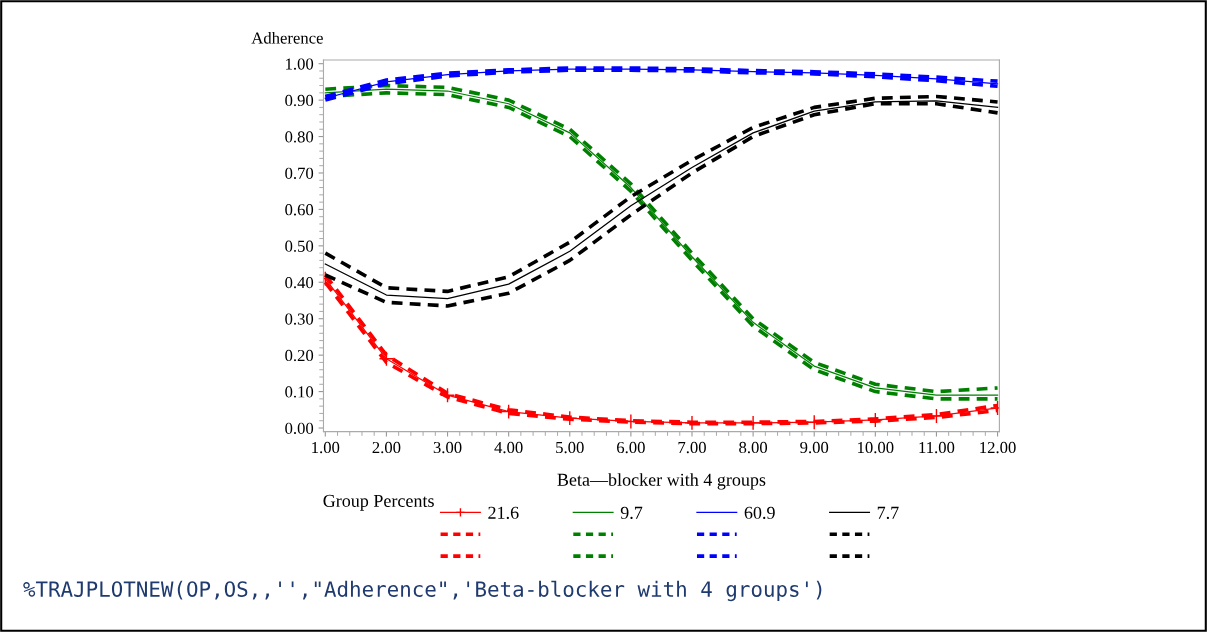 The height and width of the screenshot is (632, 1207). What do you see at coordinates (299, 173) in the screenshot?
I see `y-tick-label: 0.70` at bounding box center [299, 173].